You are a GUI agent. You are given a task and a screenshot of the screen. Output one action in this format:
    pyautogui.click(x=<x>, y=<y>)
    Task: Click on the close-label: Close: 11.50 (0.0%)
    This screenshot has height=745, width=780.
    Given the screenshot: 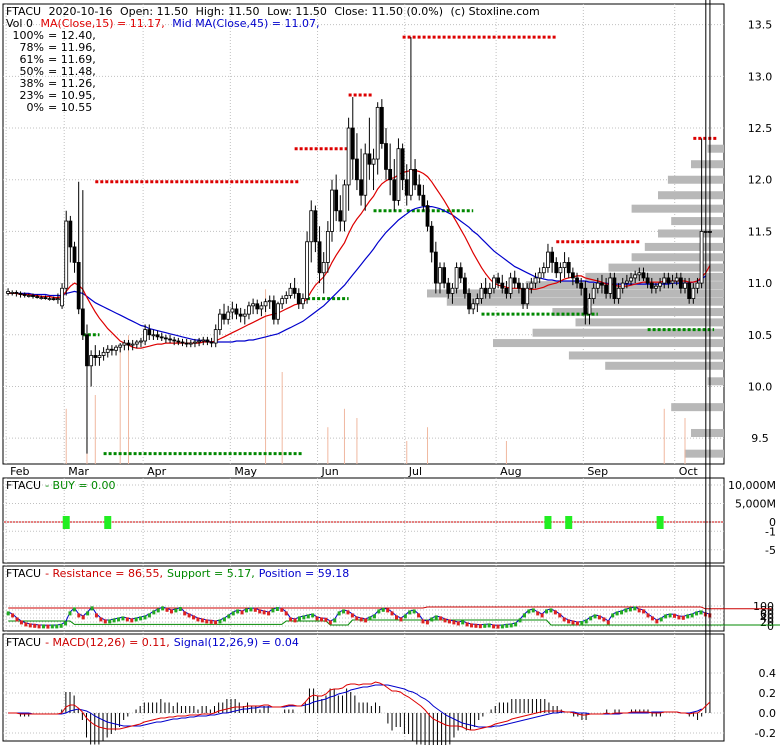 What is the action you would take?
    pyautogui.click(x=388, y=11)
    